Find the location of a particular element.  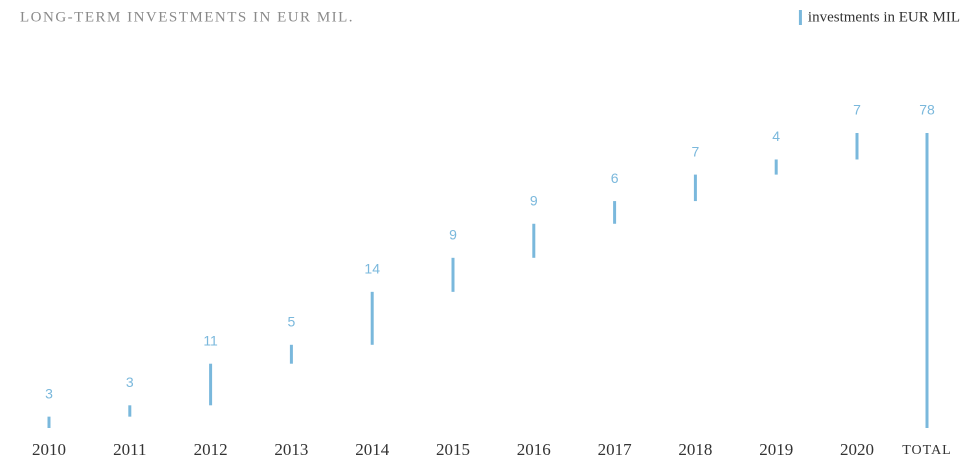

value-label: 6 is located at coordinates (615, 178).